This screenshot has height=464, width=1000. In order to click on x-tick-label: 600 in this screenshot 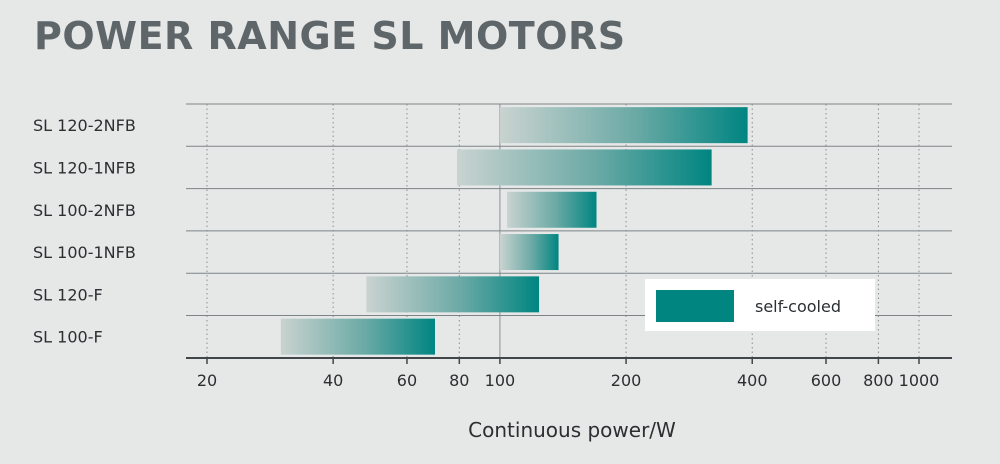, I will do `click(826, 380)`.